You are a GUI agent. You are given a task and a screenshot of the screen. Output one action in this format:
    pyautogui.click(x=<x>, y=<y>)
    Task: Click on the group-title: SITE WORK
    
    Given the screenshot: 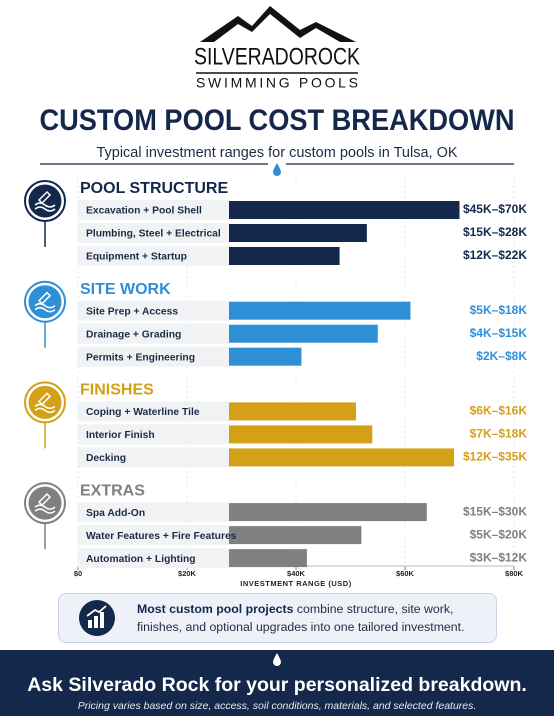 What is the action you would take?
    pyautogui.click(x=125, y=289)
    